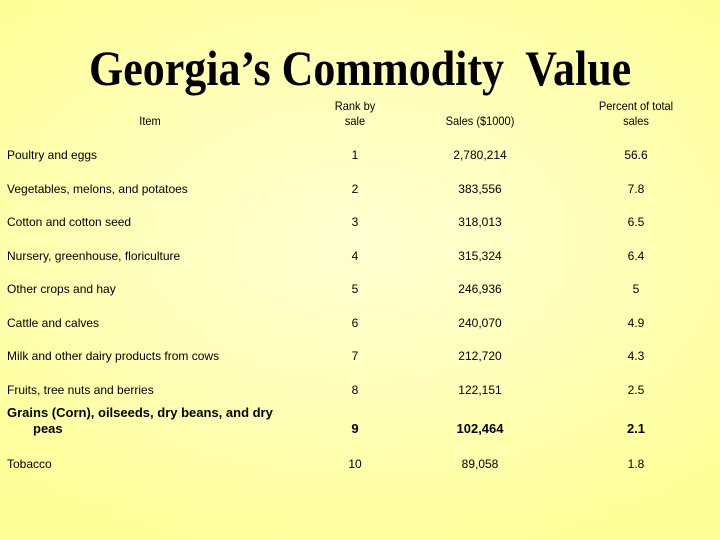 The image size is (720, 540). What do you see at coordinates (636, 464) in the screenshot?
I see `percent-cell: 1.8` at bounding box center [636, 464].